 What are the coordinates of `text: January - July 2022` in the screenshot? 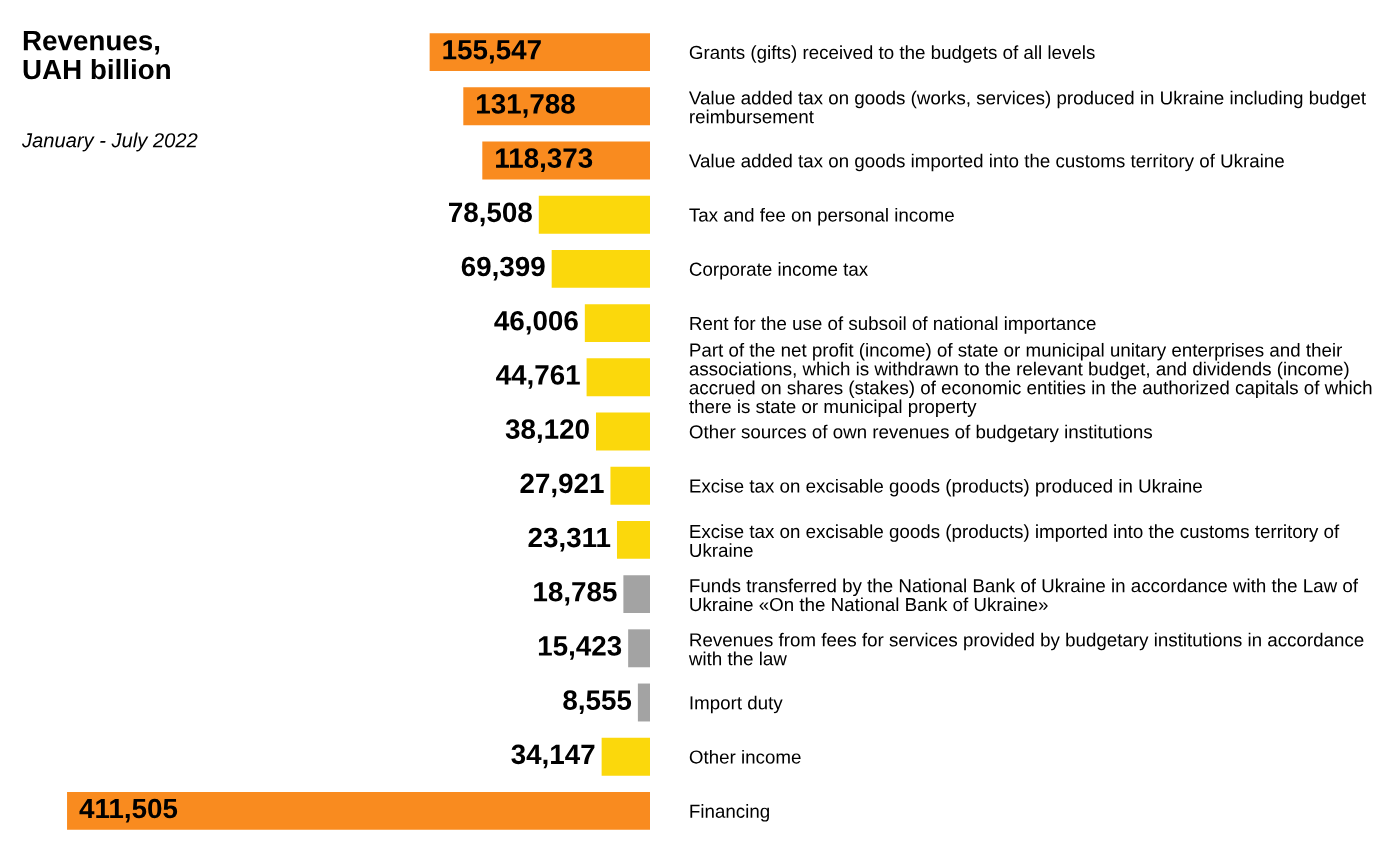 It's located at (109, 142).